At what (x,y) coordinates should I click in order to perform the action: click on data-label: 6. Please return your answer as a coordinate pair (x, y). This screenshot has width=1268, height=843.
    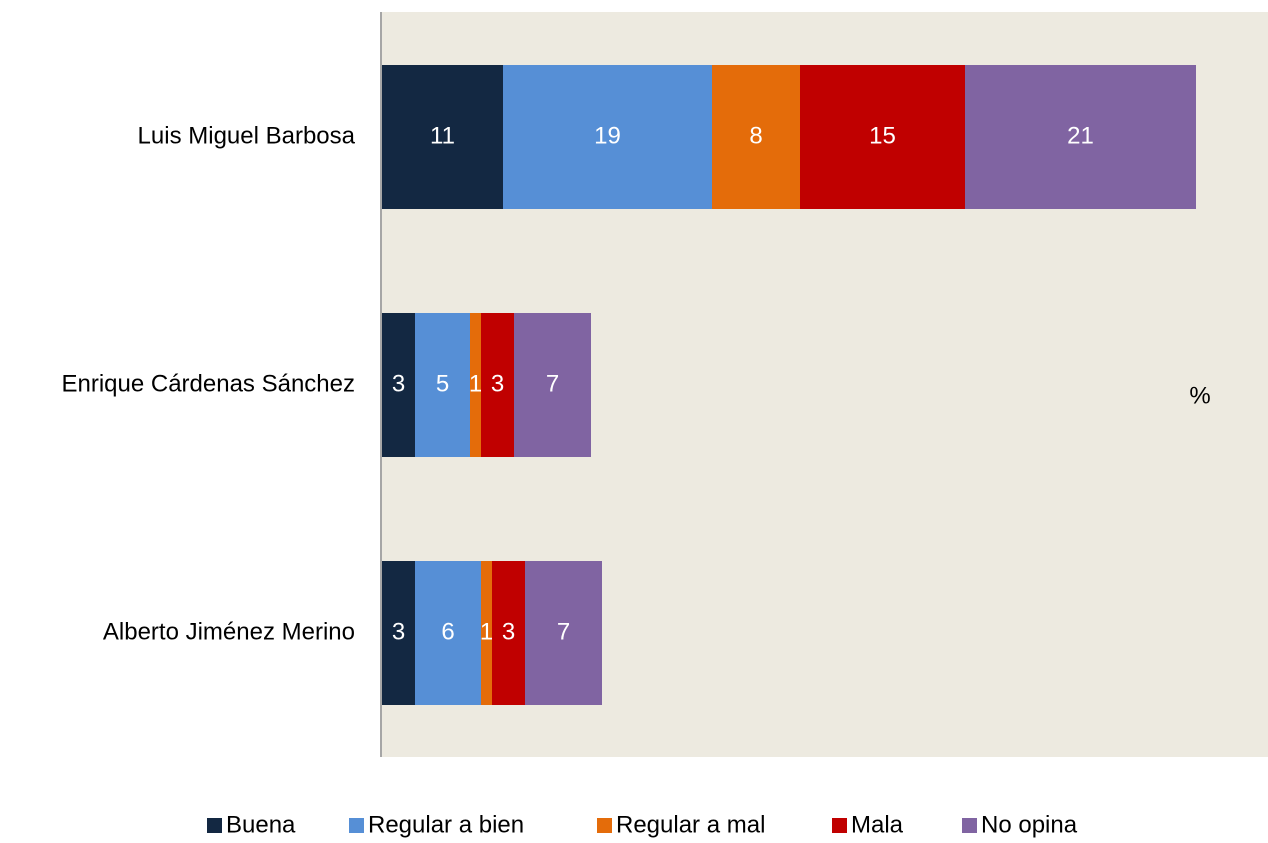
    Looking at the image, I should click on (447, 631).